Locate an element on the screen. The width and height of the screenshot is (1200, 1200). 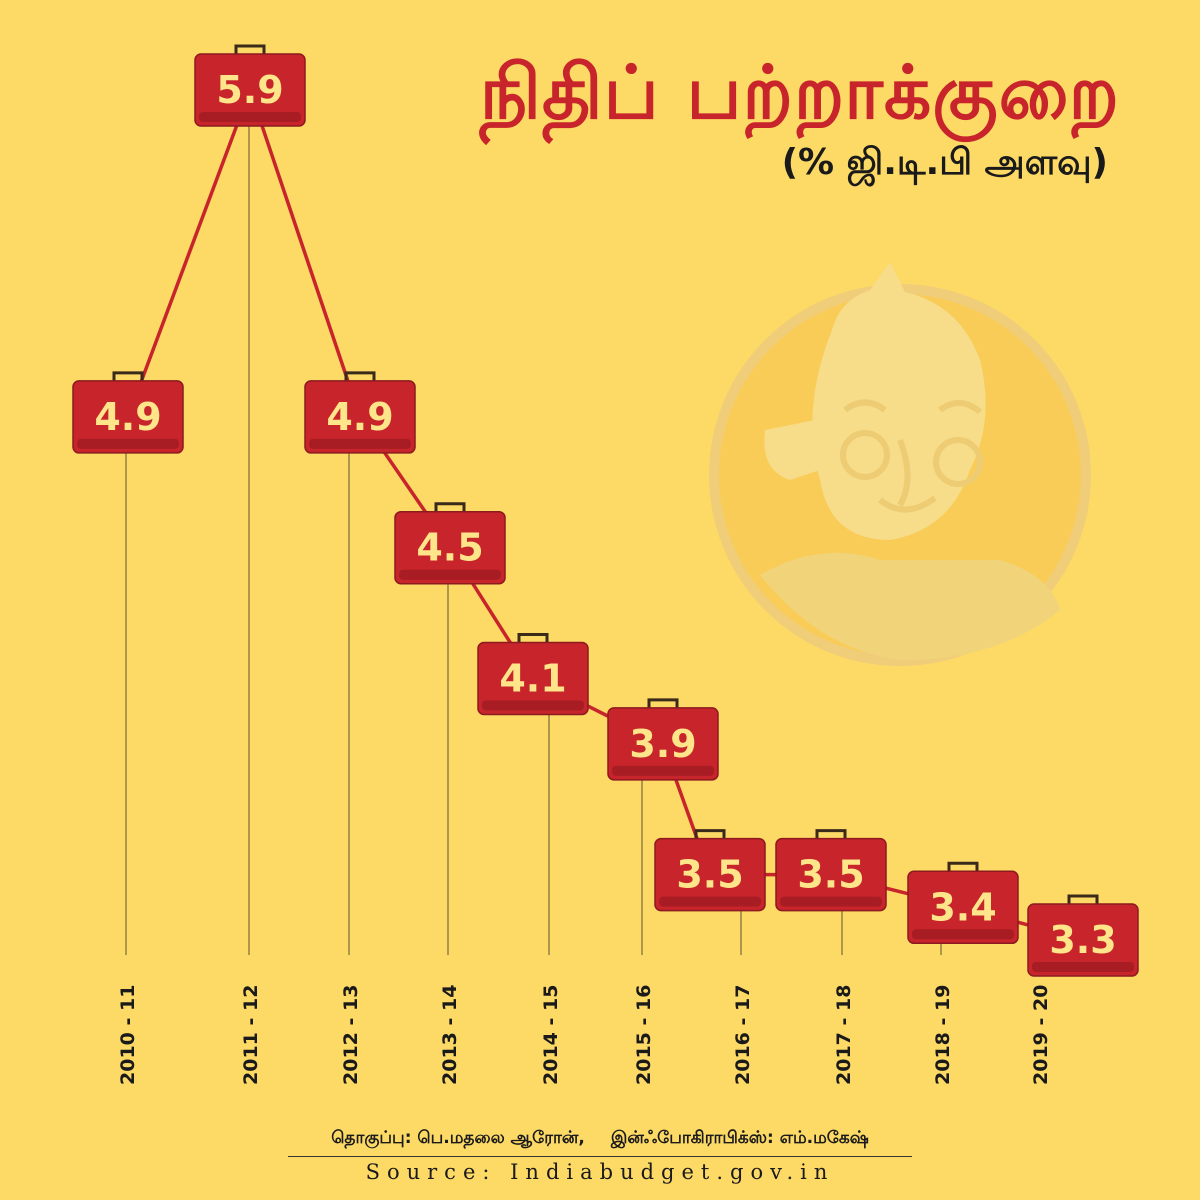
data-label: 5.9 is located at coordinates (249, 90).